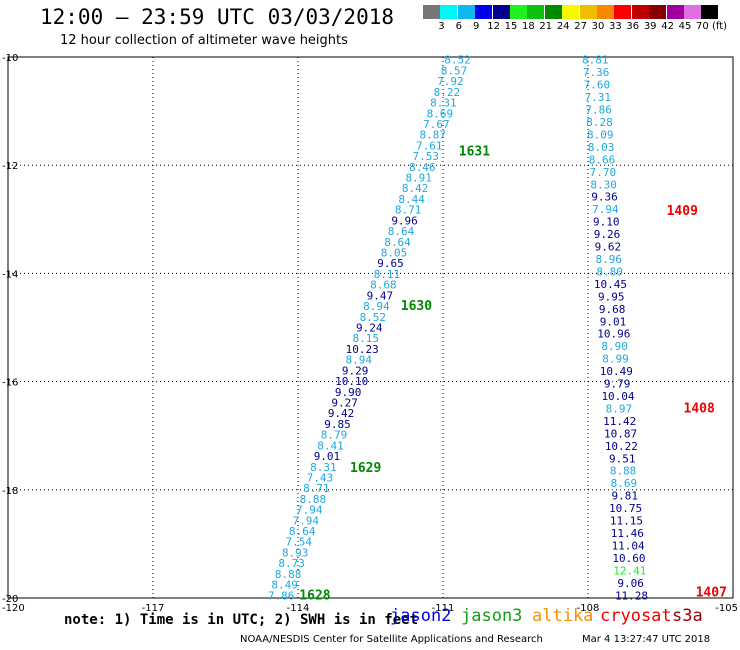 This screenshot has width=740, height=650. What do you see at coordinates (418, 178) in the screenshot?
I see `wave-height-value: 8.91` at bounding box center [418, 178].